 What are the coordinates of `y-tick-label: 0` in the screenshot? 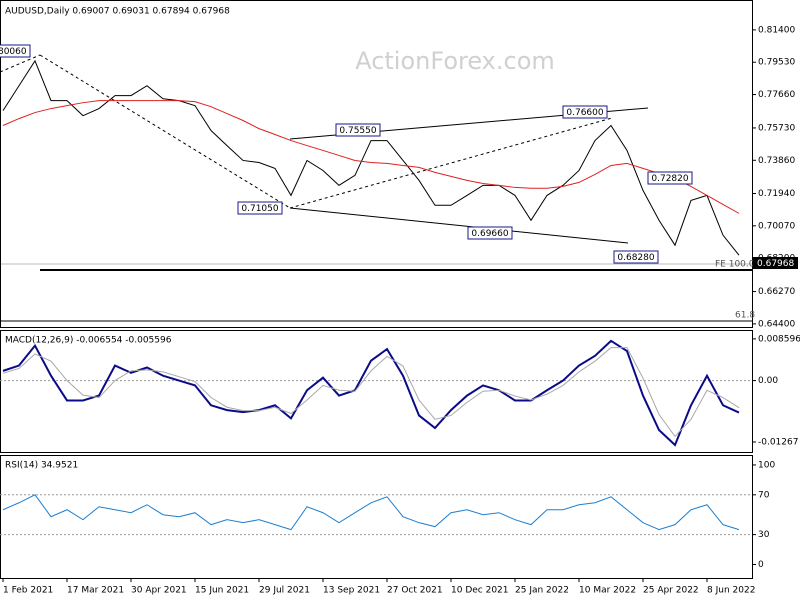 It's located at (761, 565).